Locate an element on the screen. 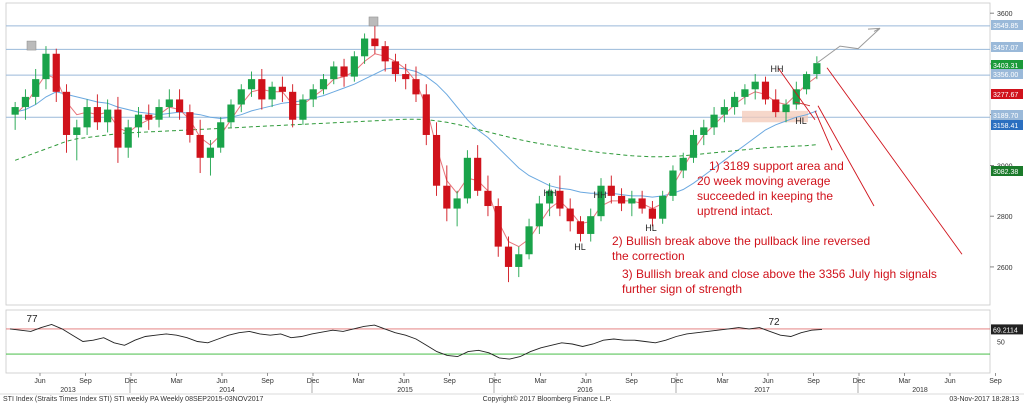 This screenshot has height=409, width=1024. label-hl-2: HL is located at coordinates (651, 228).